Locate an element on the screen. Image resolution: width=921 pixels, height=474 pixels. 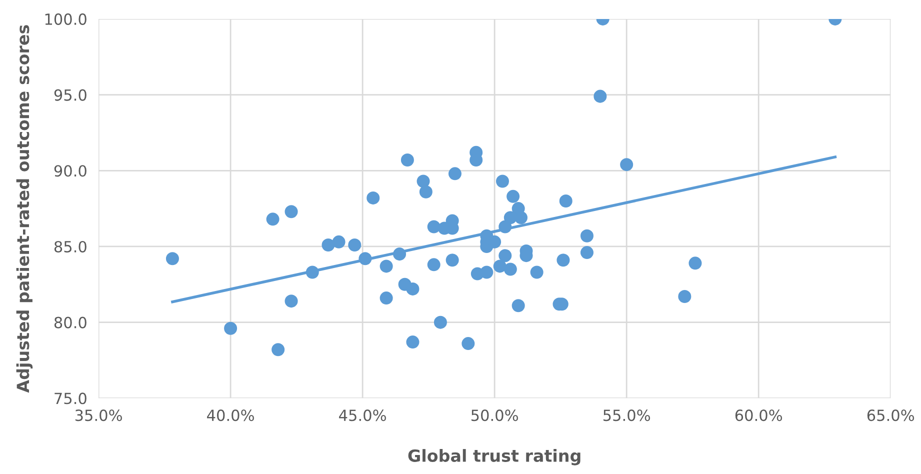
y-tick-label: 95.0 is located at coordinates (70, 95).